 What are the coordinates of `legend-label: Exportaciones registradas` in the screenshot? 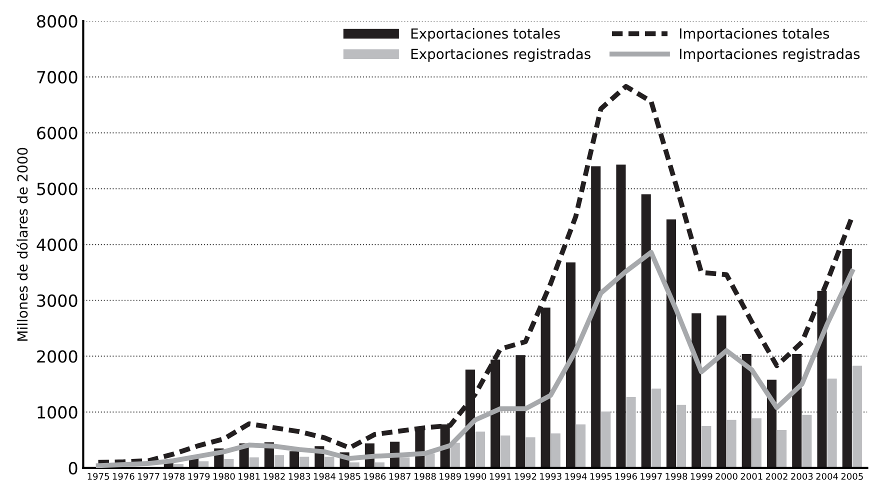 It's located at (500, 55).